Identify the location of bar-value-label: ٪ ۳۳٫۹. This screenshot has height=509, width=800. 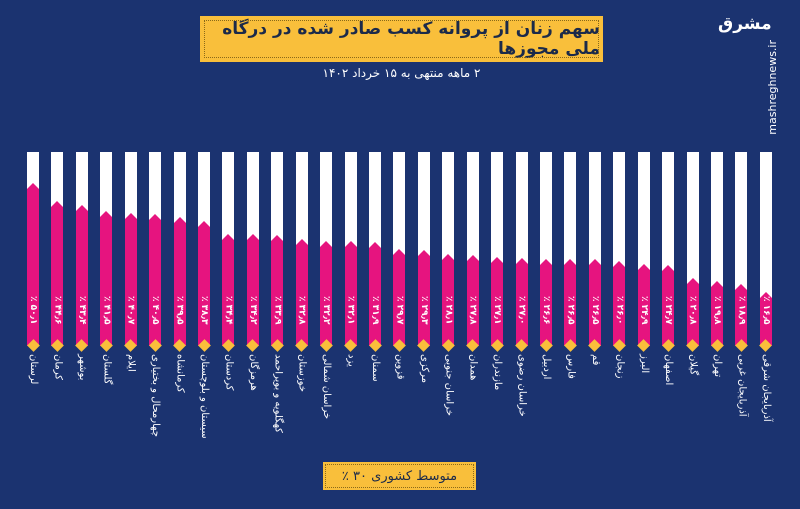
(277, 310).